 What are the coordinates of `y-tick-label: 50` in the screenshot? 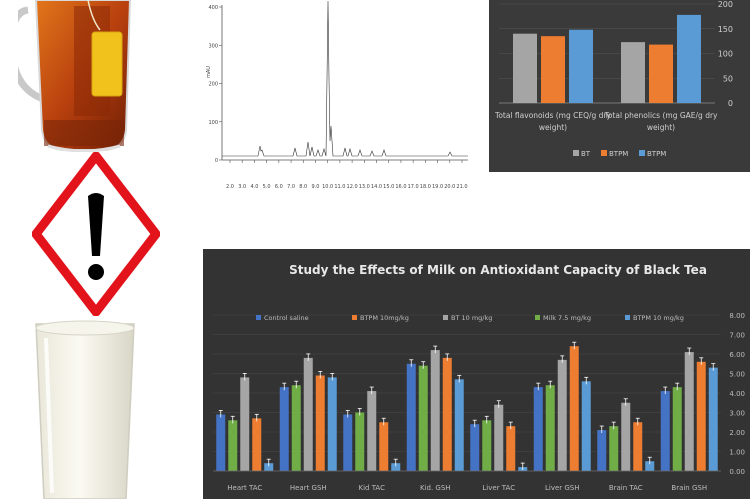 It's located at (728, 78).